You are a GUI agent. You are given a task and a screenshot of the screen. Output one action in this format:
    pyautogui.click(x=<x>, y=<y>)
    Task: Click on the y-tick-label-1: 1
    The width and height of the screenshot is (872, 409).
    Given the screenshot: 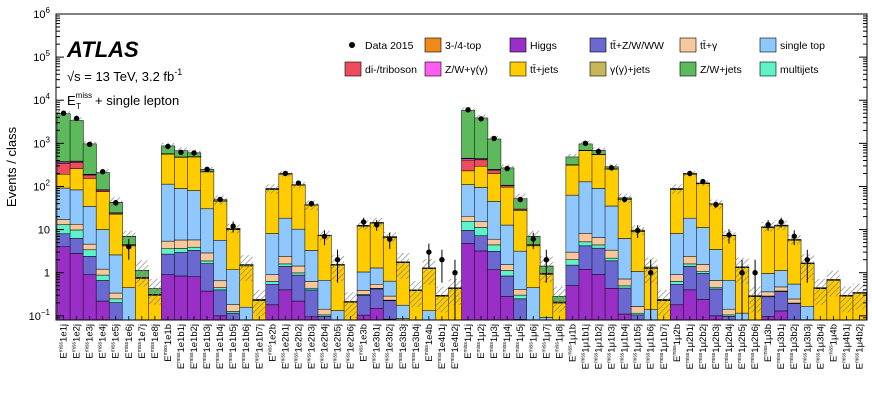 What is the action you would take?
    pyautogui.click(x=47, y=274)
    